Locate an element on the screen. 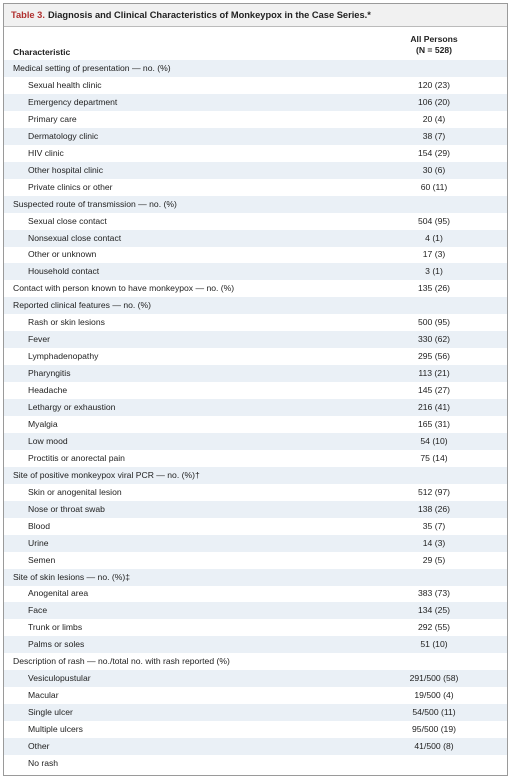  table-row: Primary care 20 (4) is located at coordinates (255, 119).